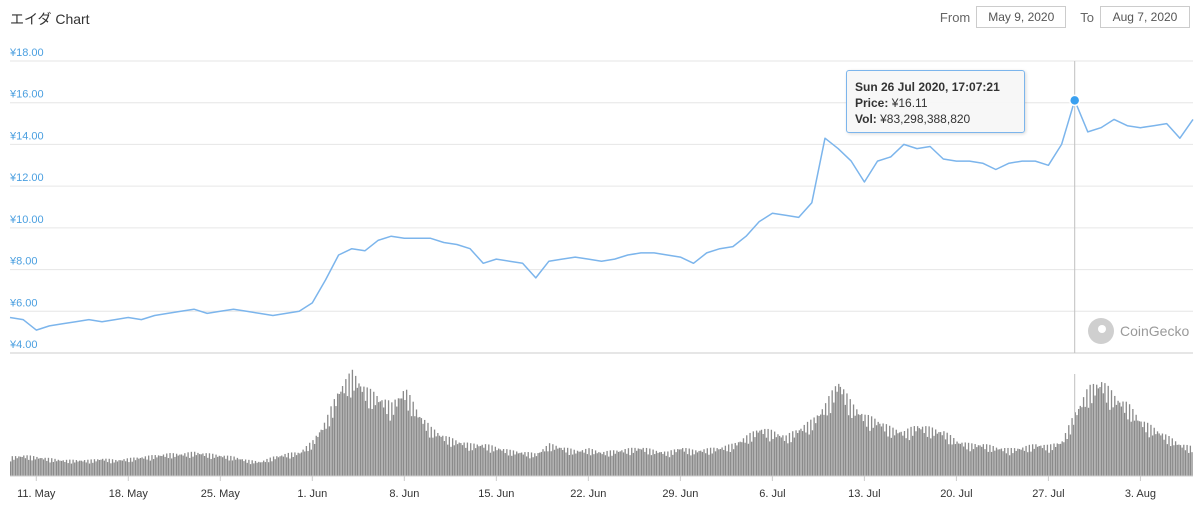 The image size is (1200, 512). I want to click on x-tick-label: 8. Jun, so click(404, 494).